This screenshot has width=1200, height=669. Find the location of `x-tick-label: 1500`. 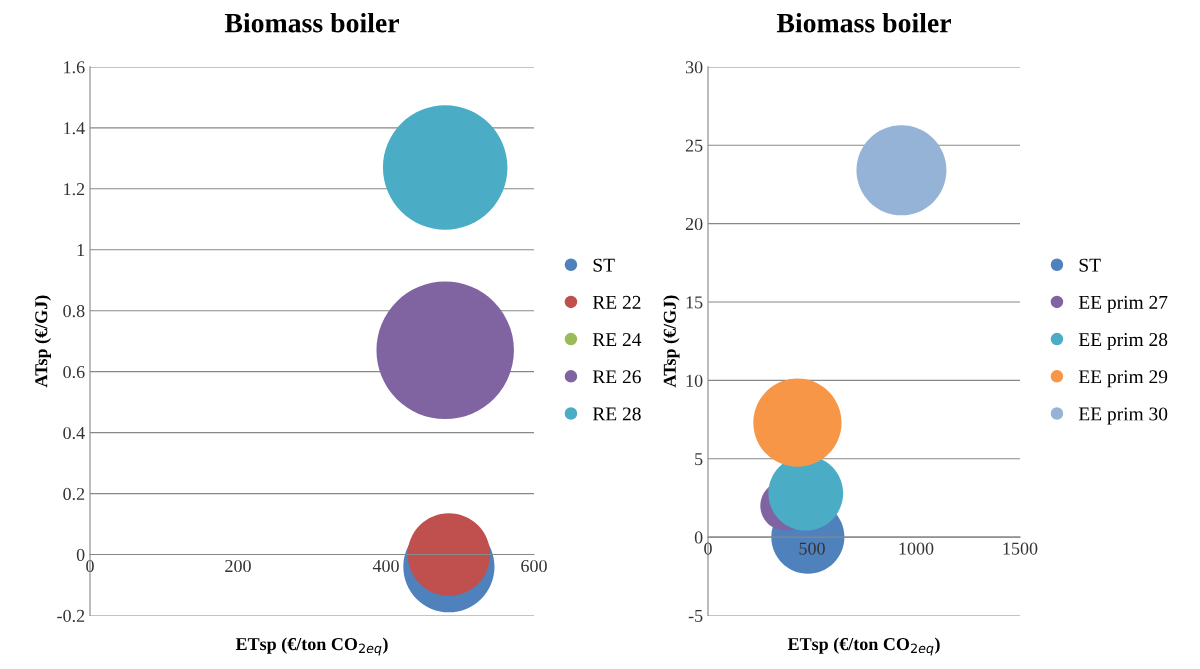

x-tick-label: 1500 is located at coordinates (1020, 548).